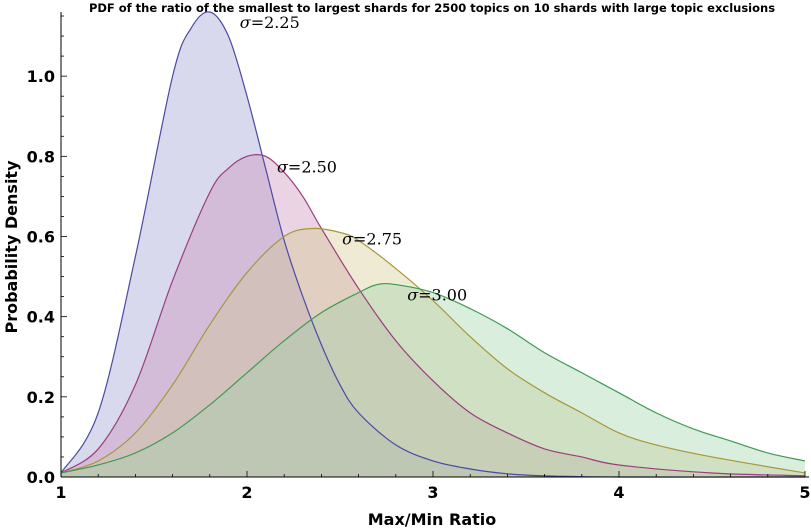  What do you see at coordinates (618, 492) in the screenshot?
I see `x-tick-label: 4` at bounding box center [618, 492].